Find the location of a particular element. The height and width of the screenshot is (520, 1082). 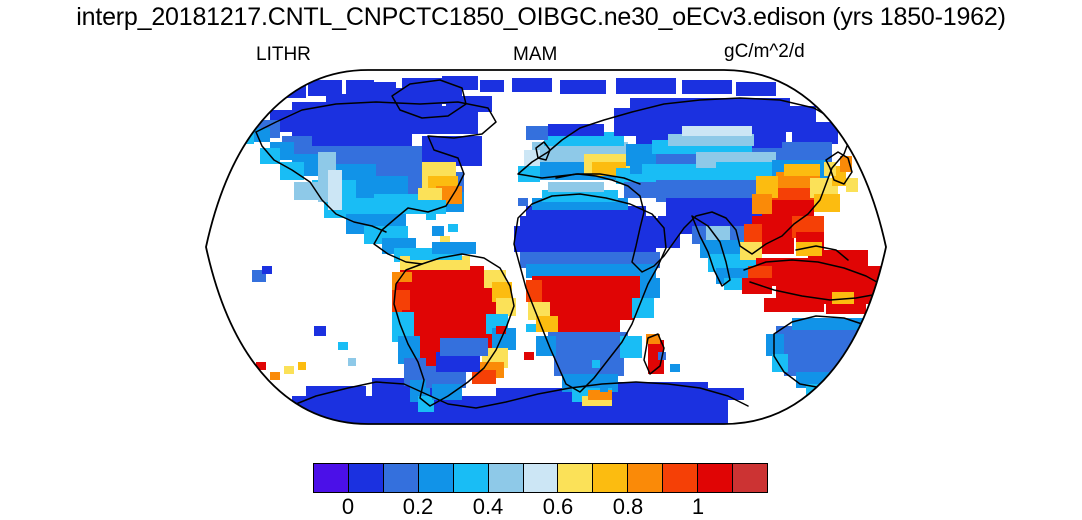

units-label: gC/m^2/d is located at coordinates (764, 51).